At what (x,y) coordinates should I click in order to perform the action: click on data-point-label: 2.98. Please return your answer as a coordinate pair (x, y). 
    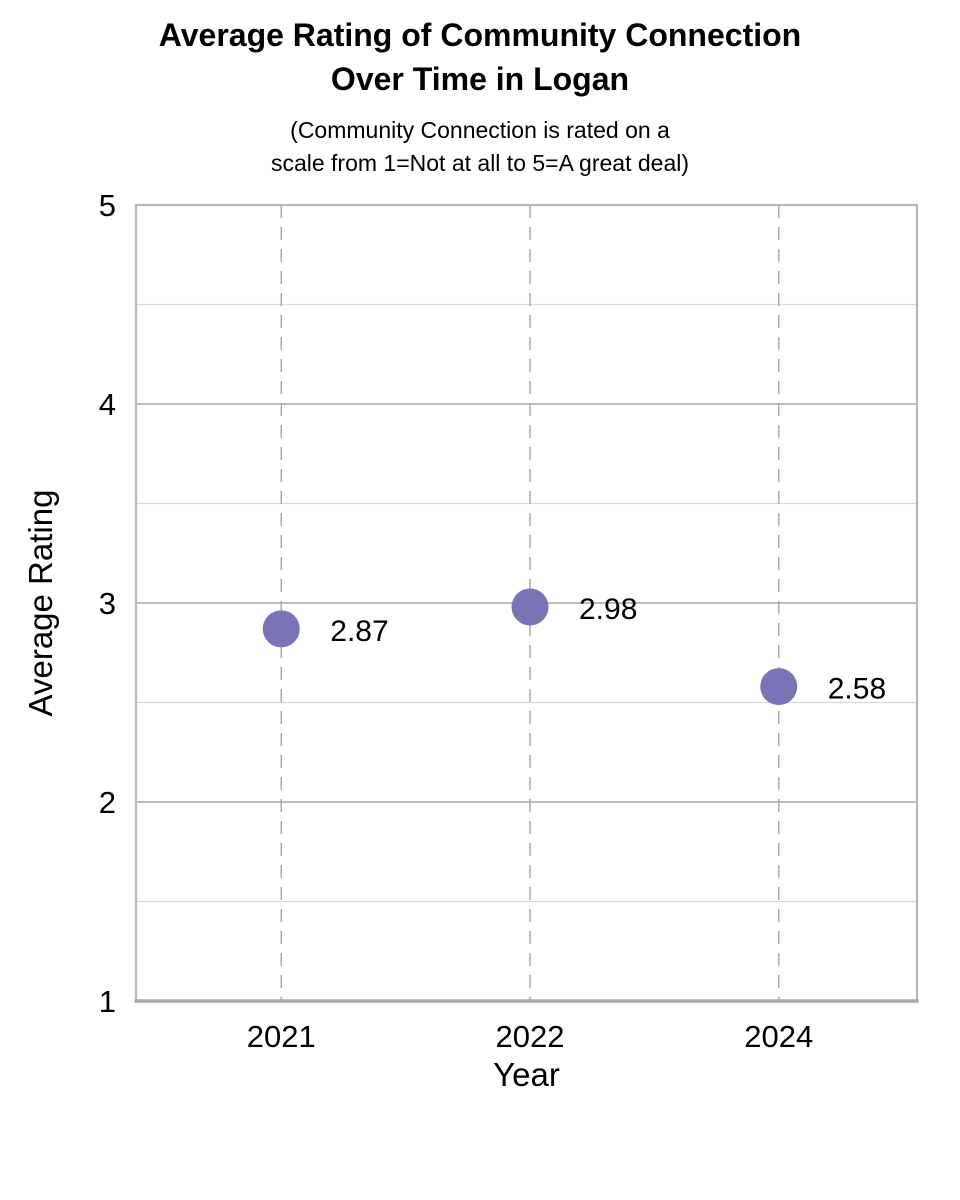
    Looking at the image, I should click on (608, 609).